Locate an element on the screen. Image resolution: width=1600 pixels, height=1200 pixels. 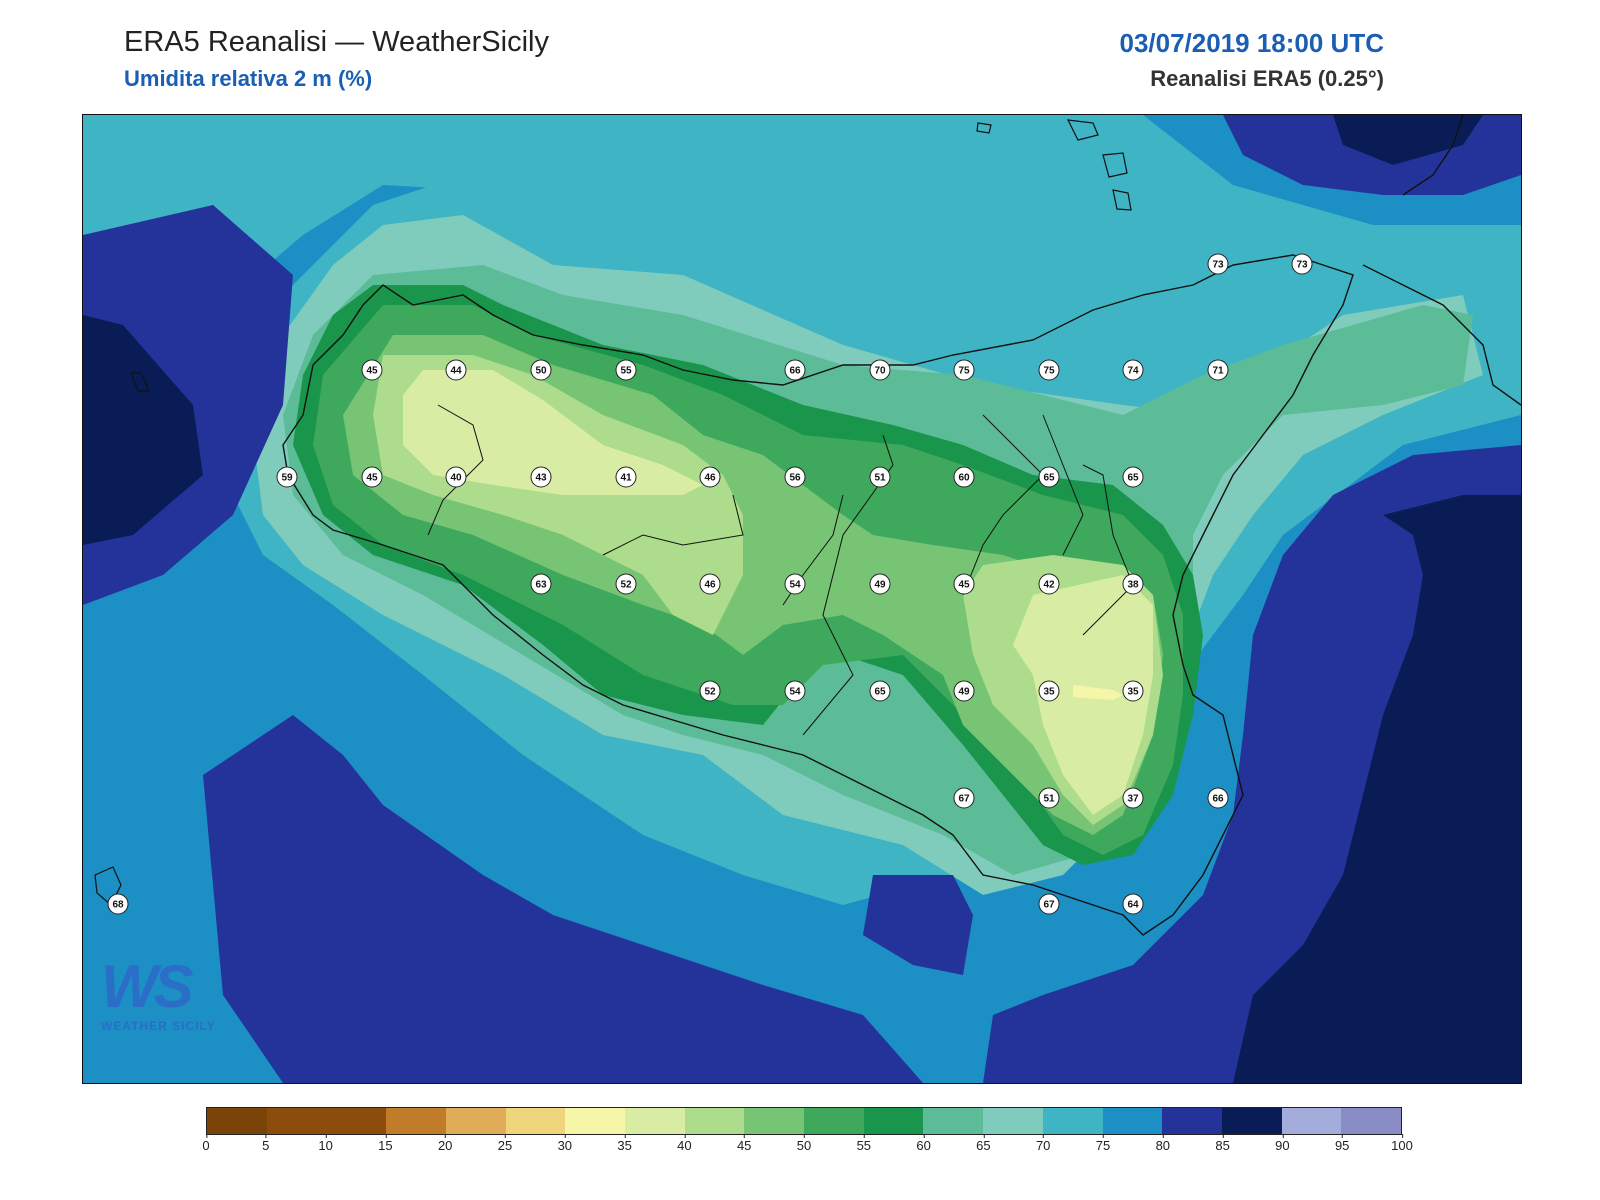
station-marker: 74 is located at coordinates (1133, 370).